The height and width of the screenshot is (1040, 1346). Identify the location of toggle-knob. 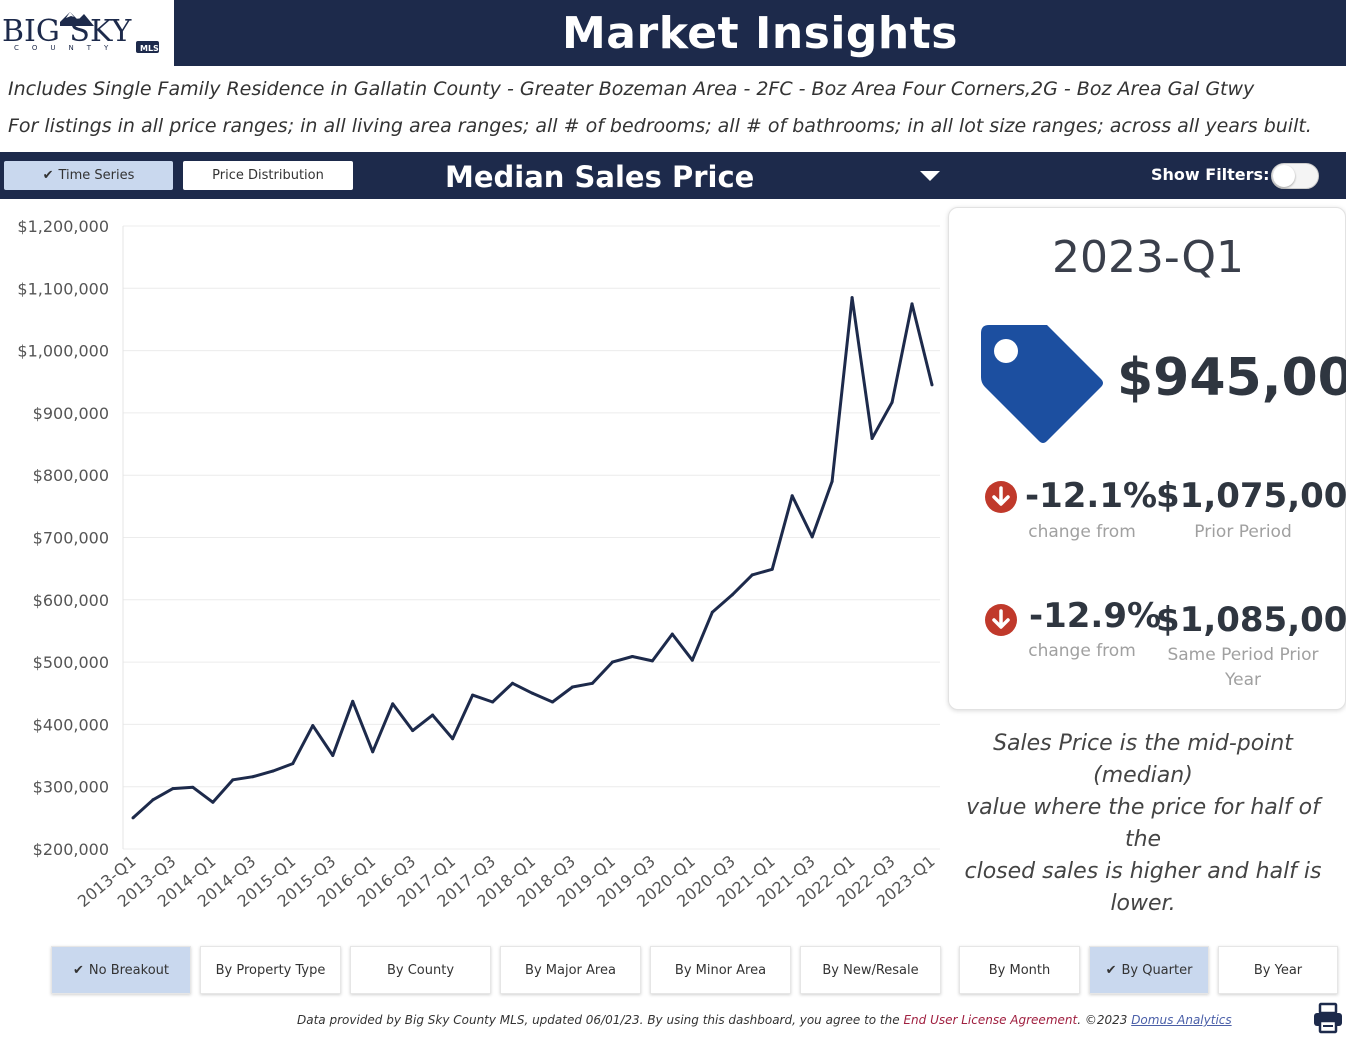
(1284, 176).